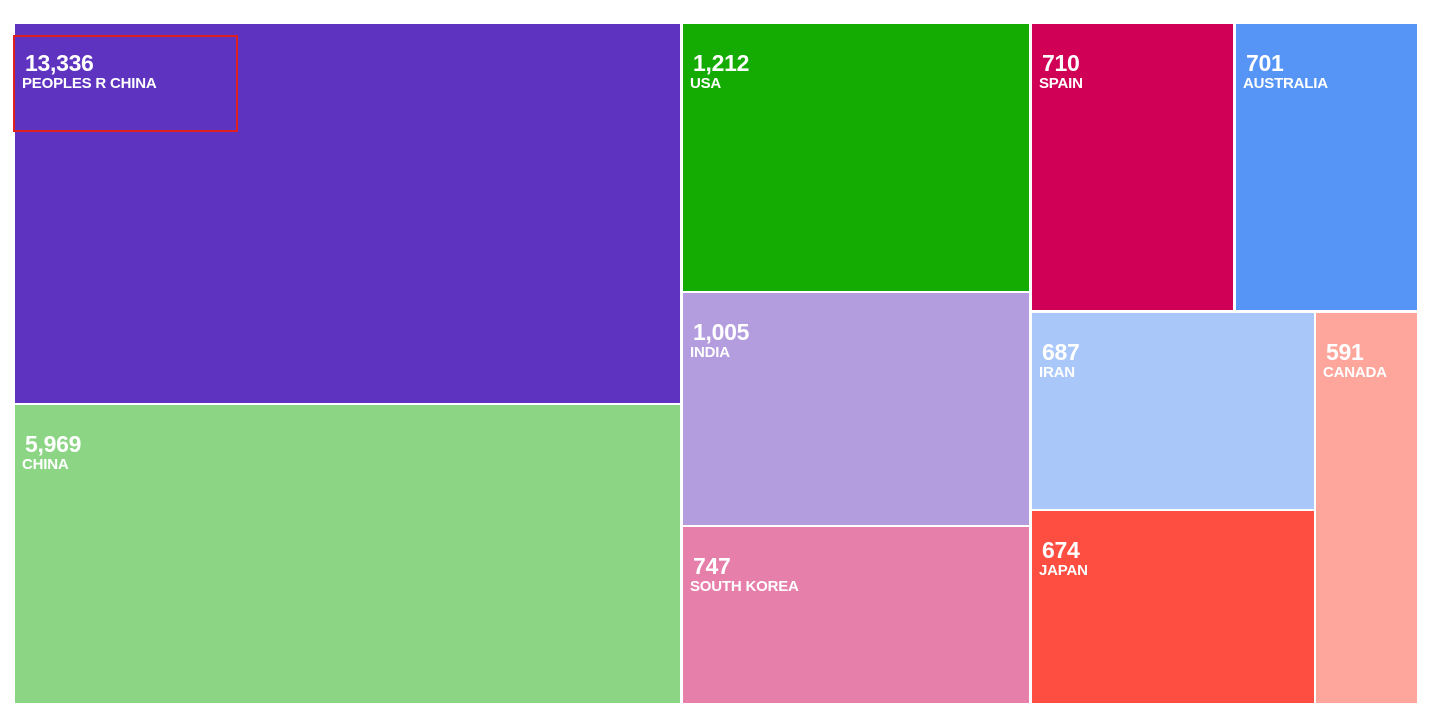 The height and width of the screenshot is (712, 1429). What do you see at coordinates (1173, 607) in the screenshot?
I see `tile-japan: 674 JAPAN` at bounding box center [1173, 607].